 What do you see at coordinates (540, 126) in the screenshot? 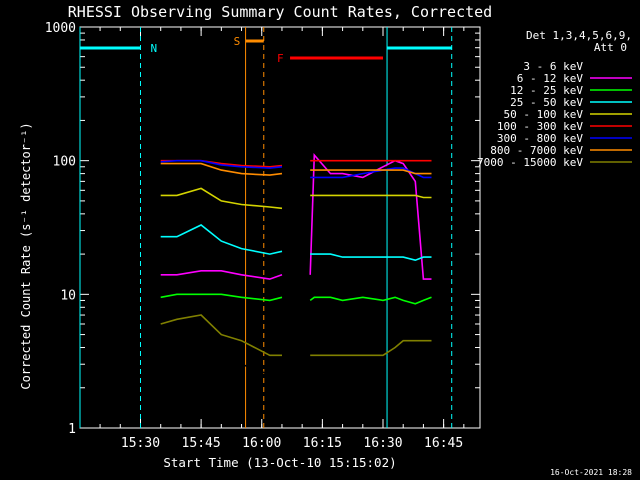
I see `legend-label-100-300: 100 - 300 keV` at bounding box center [540, 126].